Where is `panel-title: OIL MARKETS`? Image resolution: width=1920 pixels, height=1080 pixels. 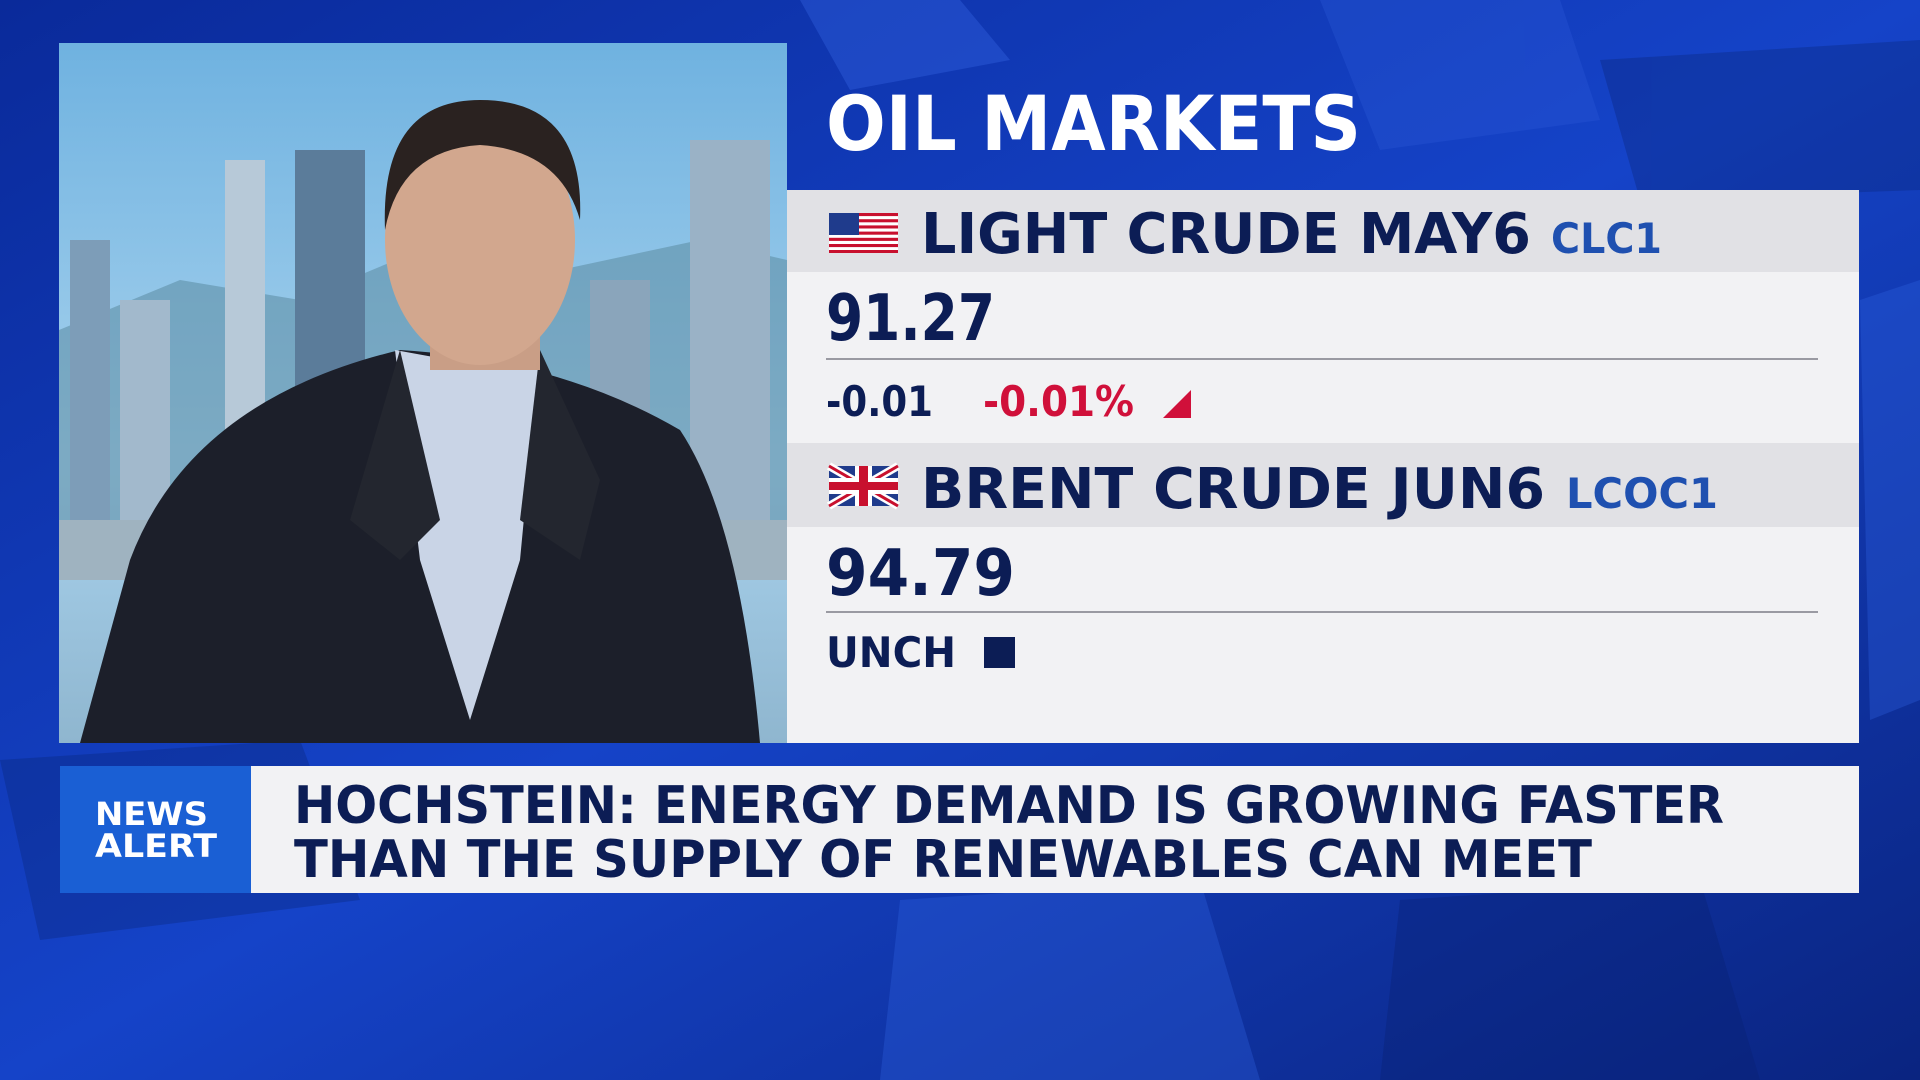 panel-title: OIL MARKETS is located at coordinates (1093, 123).